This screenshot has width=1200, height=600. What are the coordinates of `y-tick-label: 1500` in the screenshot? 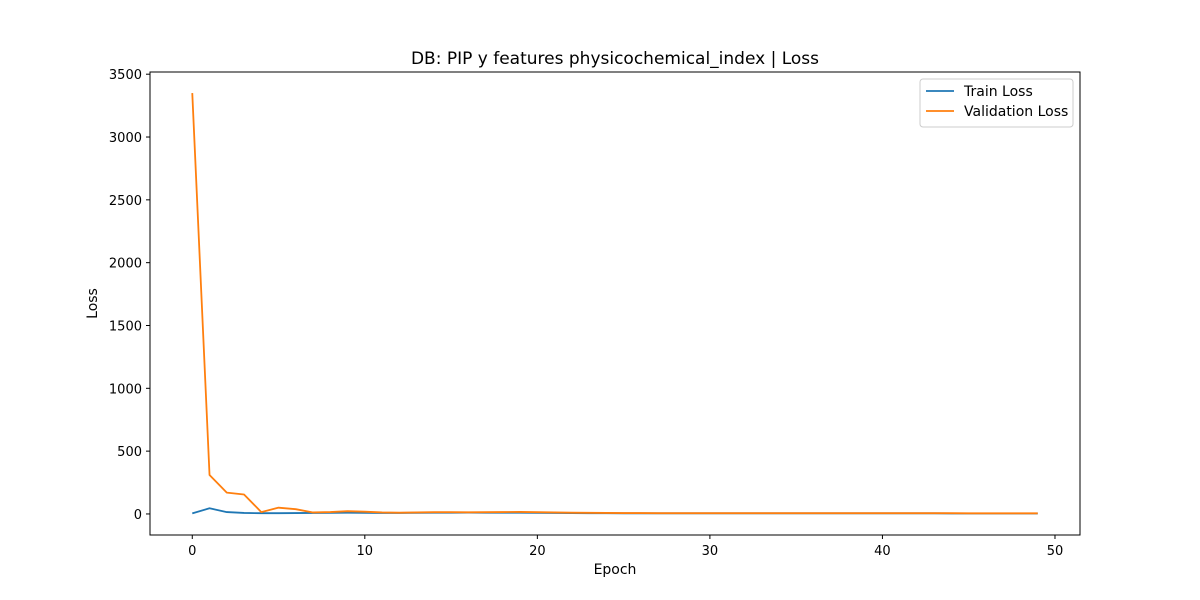 It's located at (125, 326).